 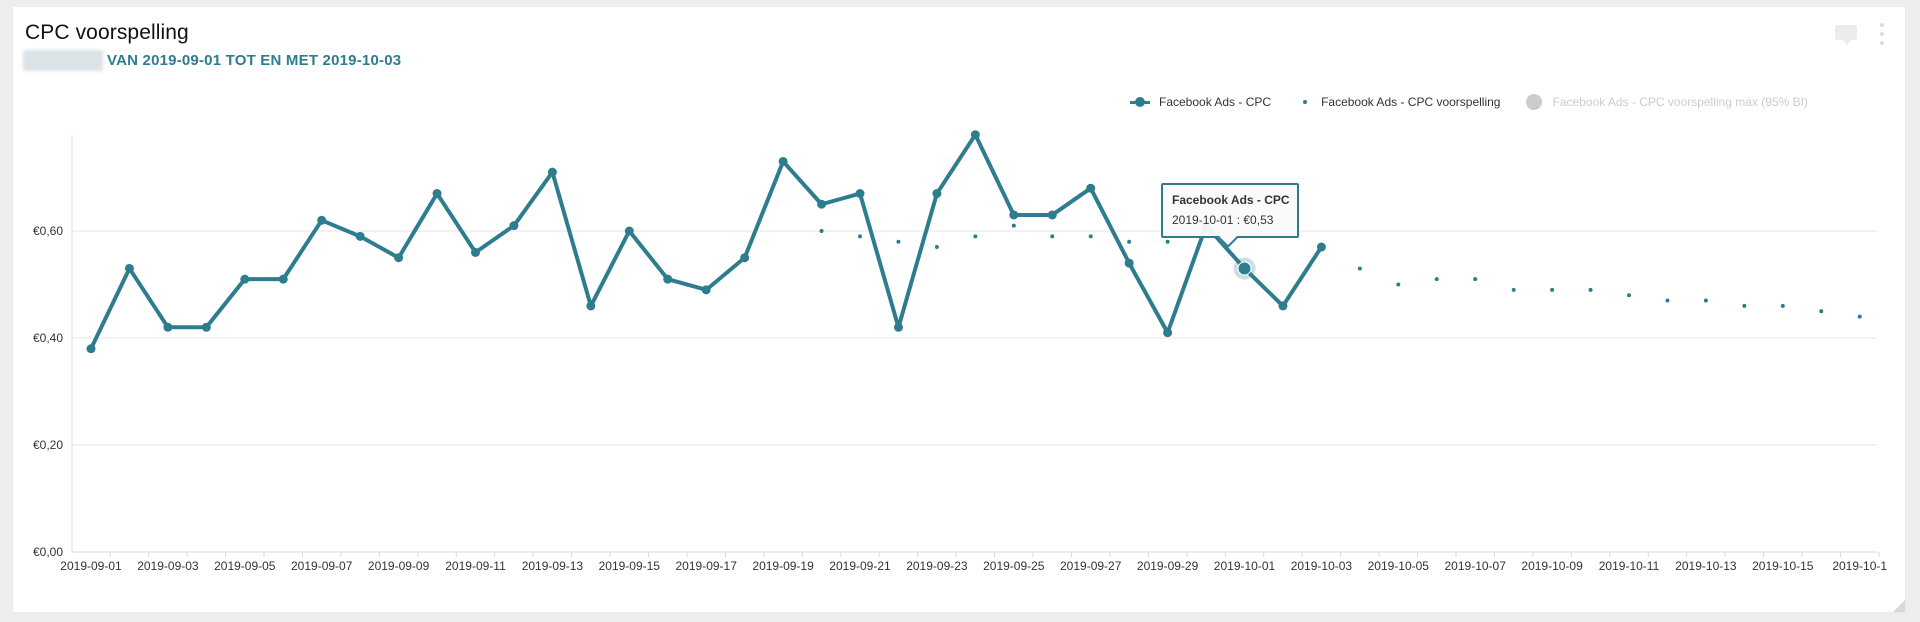 I want to click on y-tick-label: €0,20, so click(x=48, y=445).